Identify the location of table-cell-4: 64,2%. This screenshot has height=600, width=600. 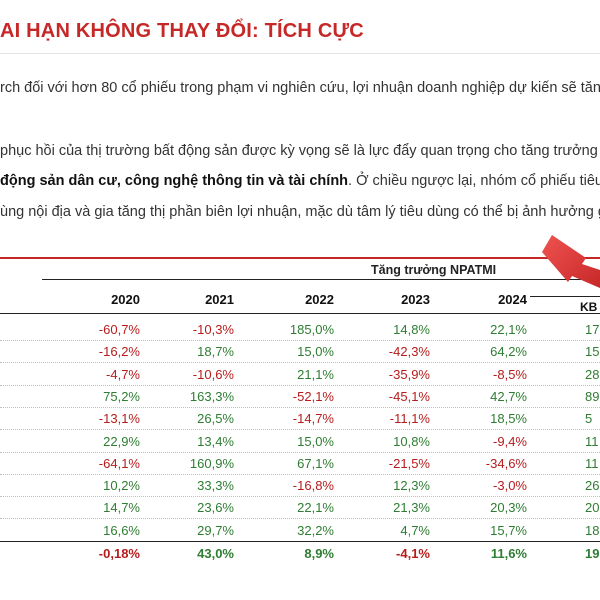
(508, 352).